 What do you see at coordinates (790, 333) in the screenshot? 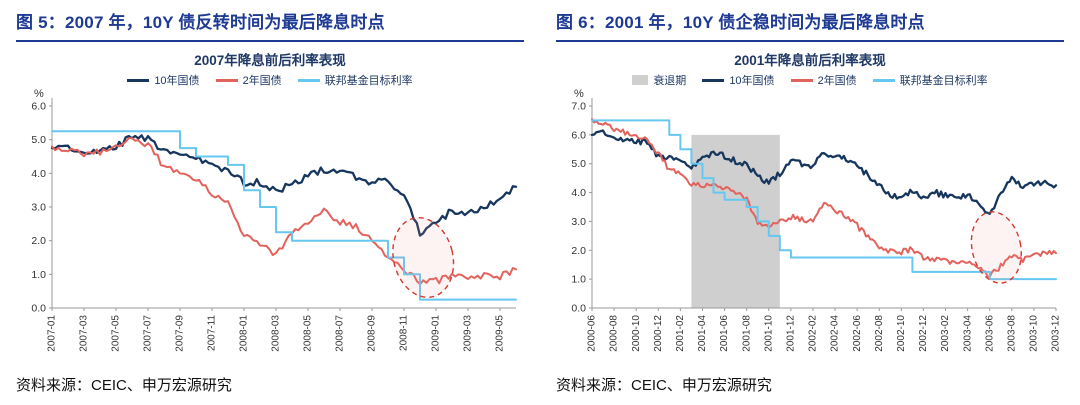
I see `svg-text: 2001-12` at bounding box center [790, 333].